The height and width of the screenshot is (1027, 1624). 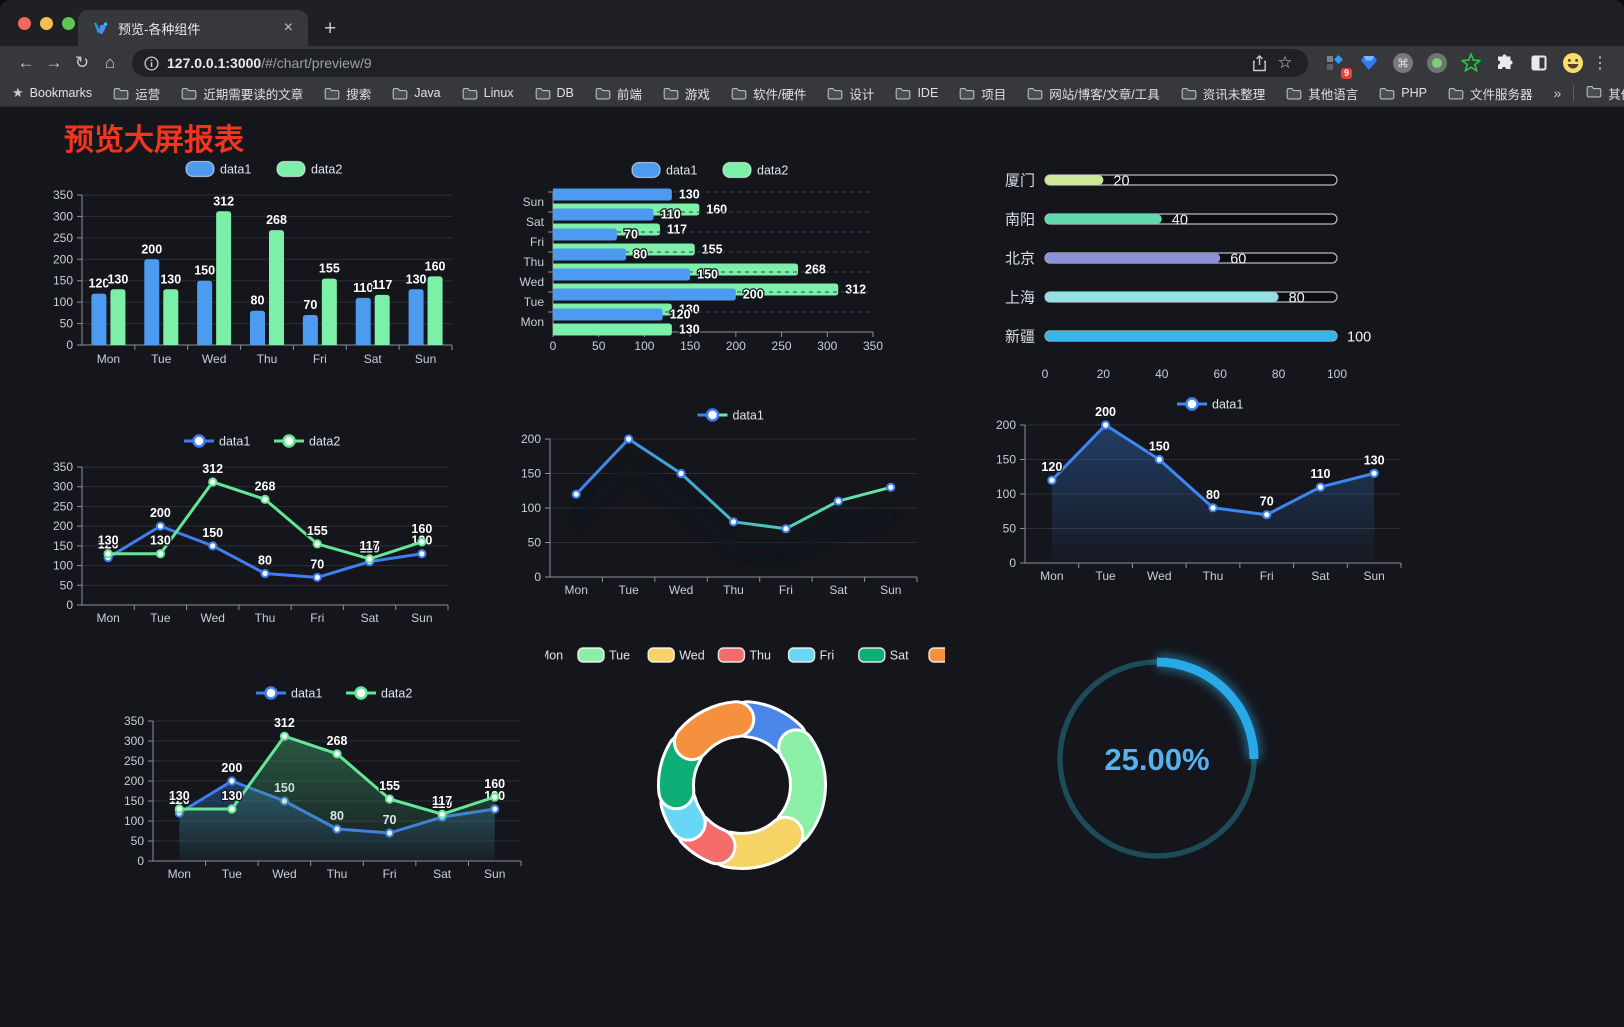 I want to click on reload-icon: ↻, so click(x=82, y=62).